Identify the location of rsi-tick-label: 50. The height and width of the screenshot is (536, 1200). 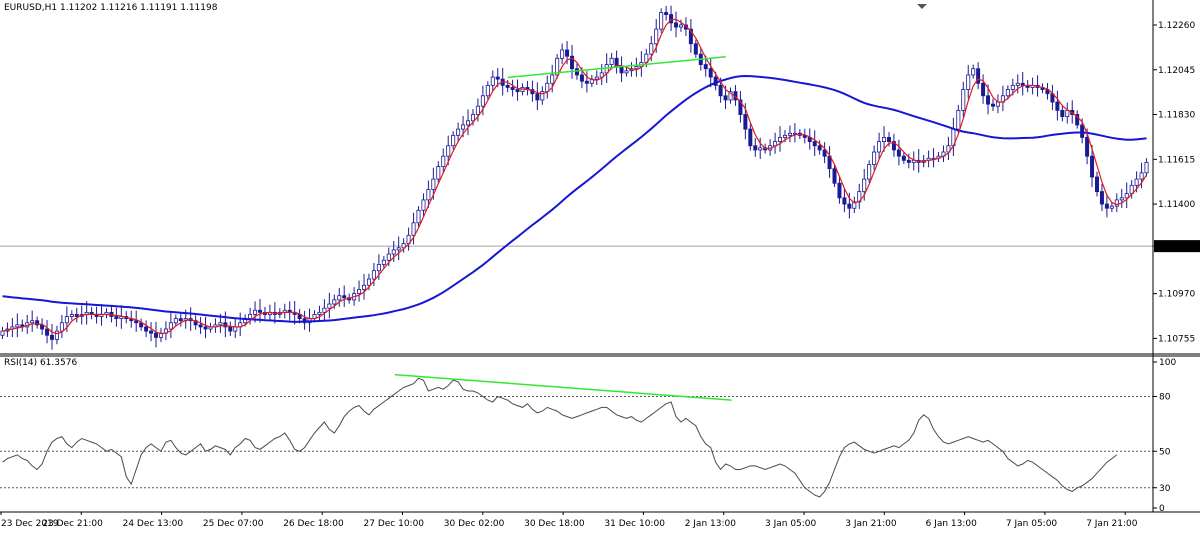
(1165, 452).